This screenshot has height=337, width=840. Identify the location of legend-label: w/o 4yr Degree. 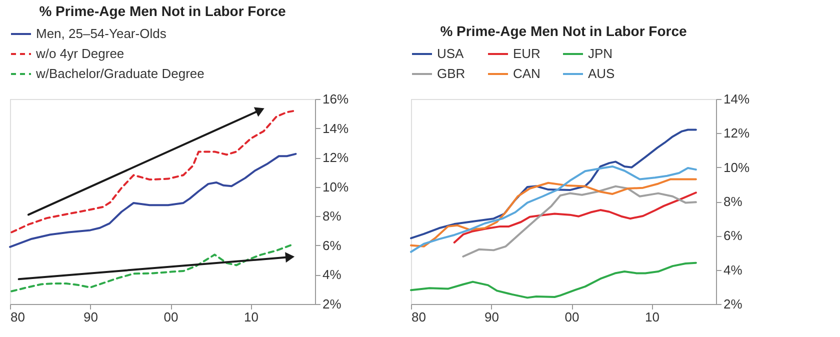
(79, 53).